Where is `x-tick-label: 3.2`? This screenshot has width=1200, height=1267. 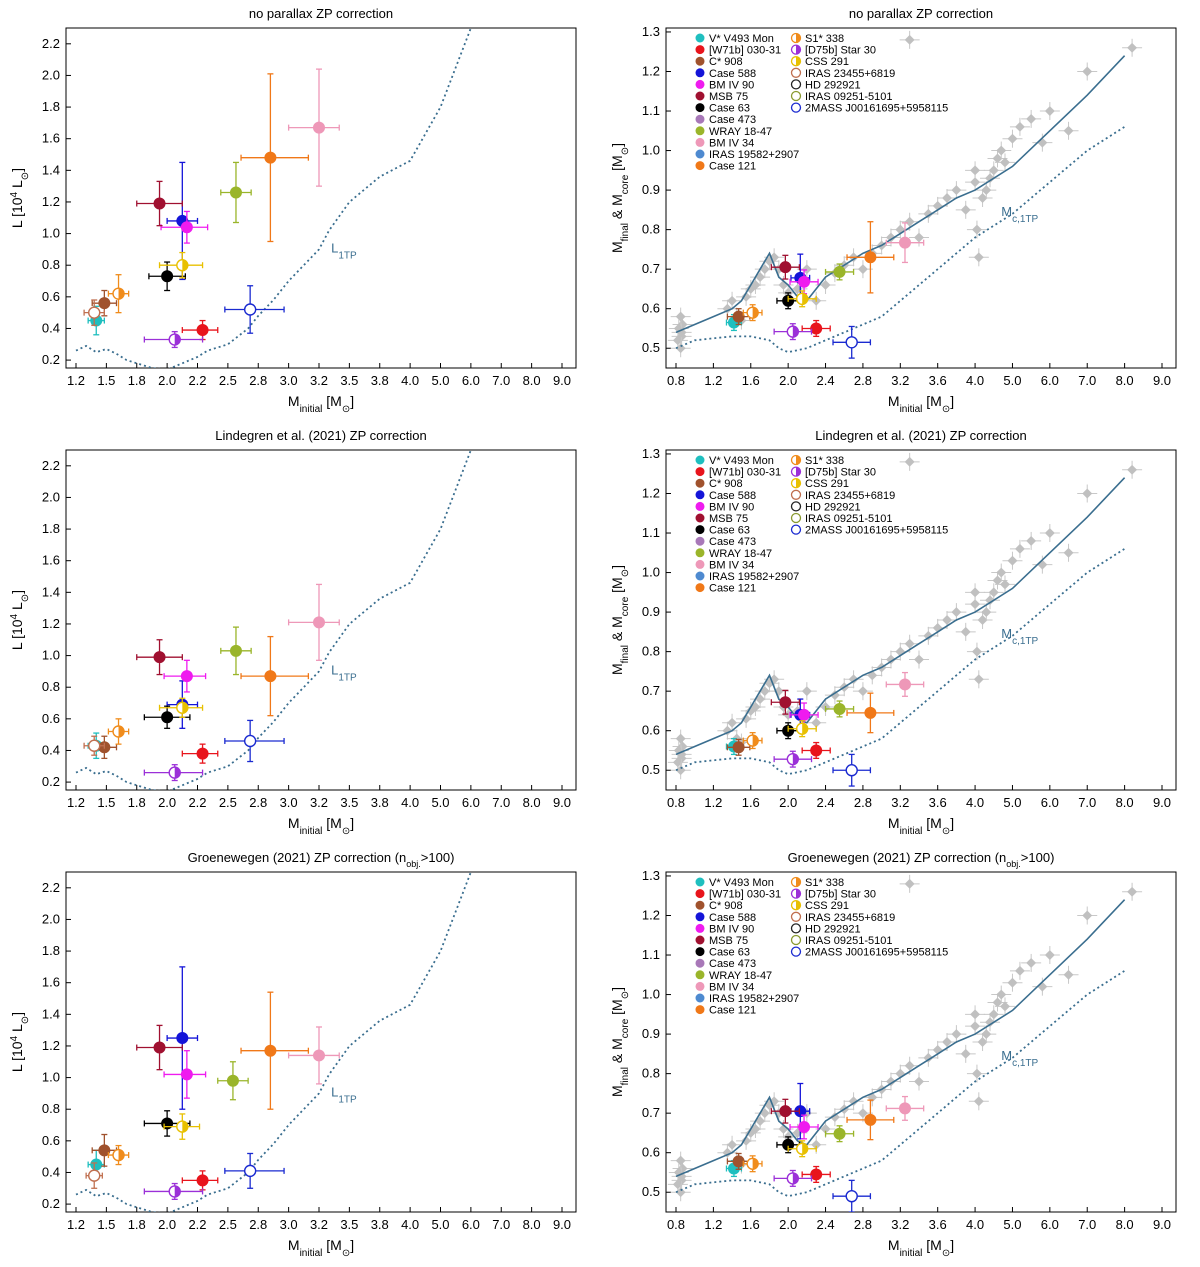 x-tick-label: 3.2 is located at coordinates (900, 802).